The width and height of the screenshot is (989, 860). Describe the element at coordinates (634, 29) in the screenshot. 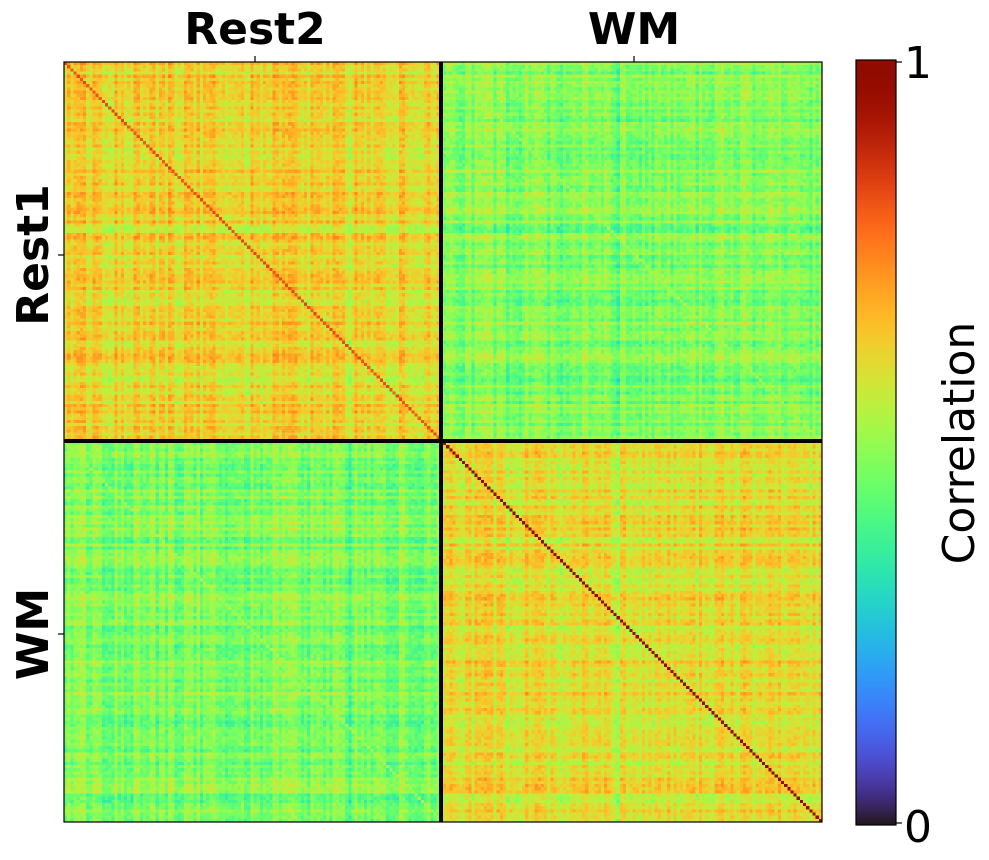

I see `column-label-wm: WM` at that location.